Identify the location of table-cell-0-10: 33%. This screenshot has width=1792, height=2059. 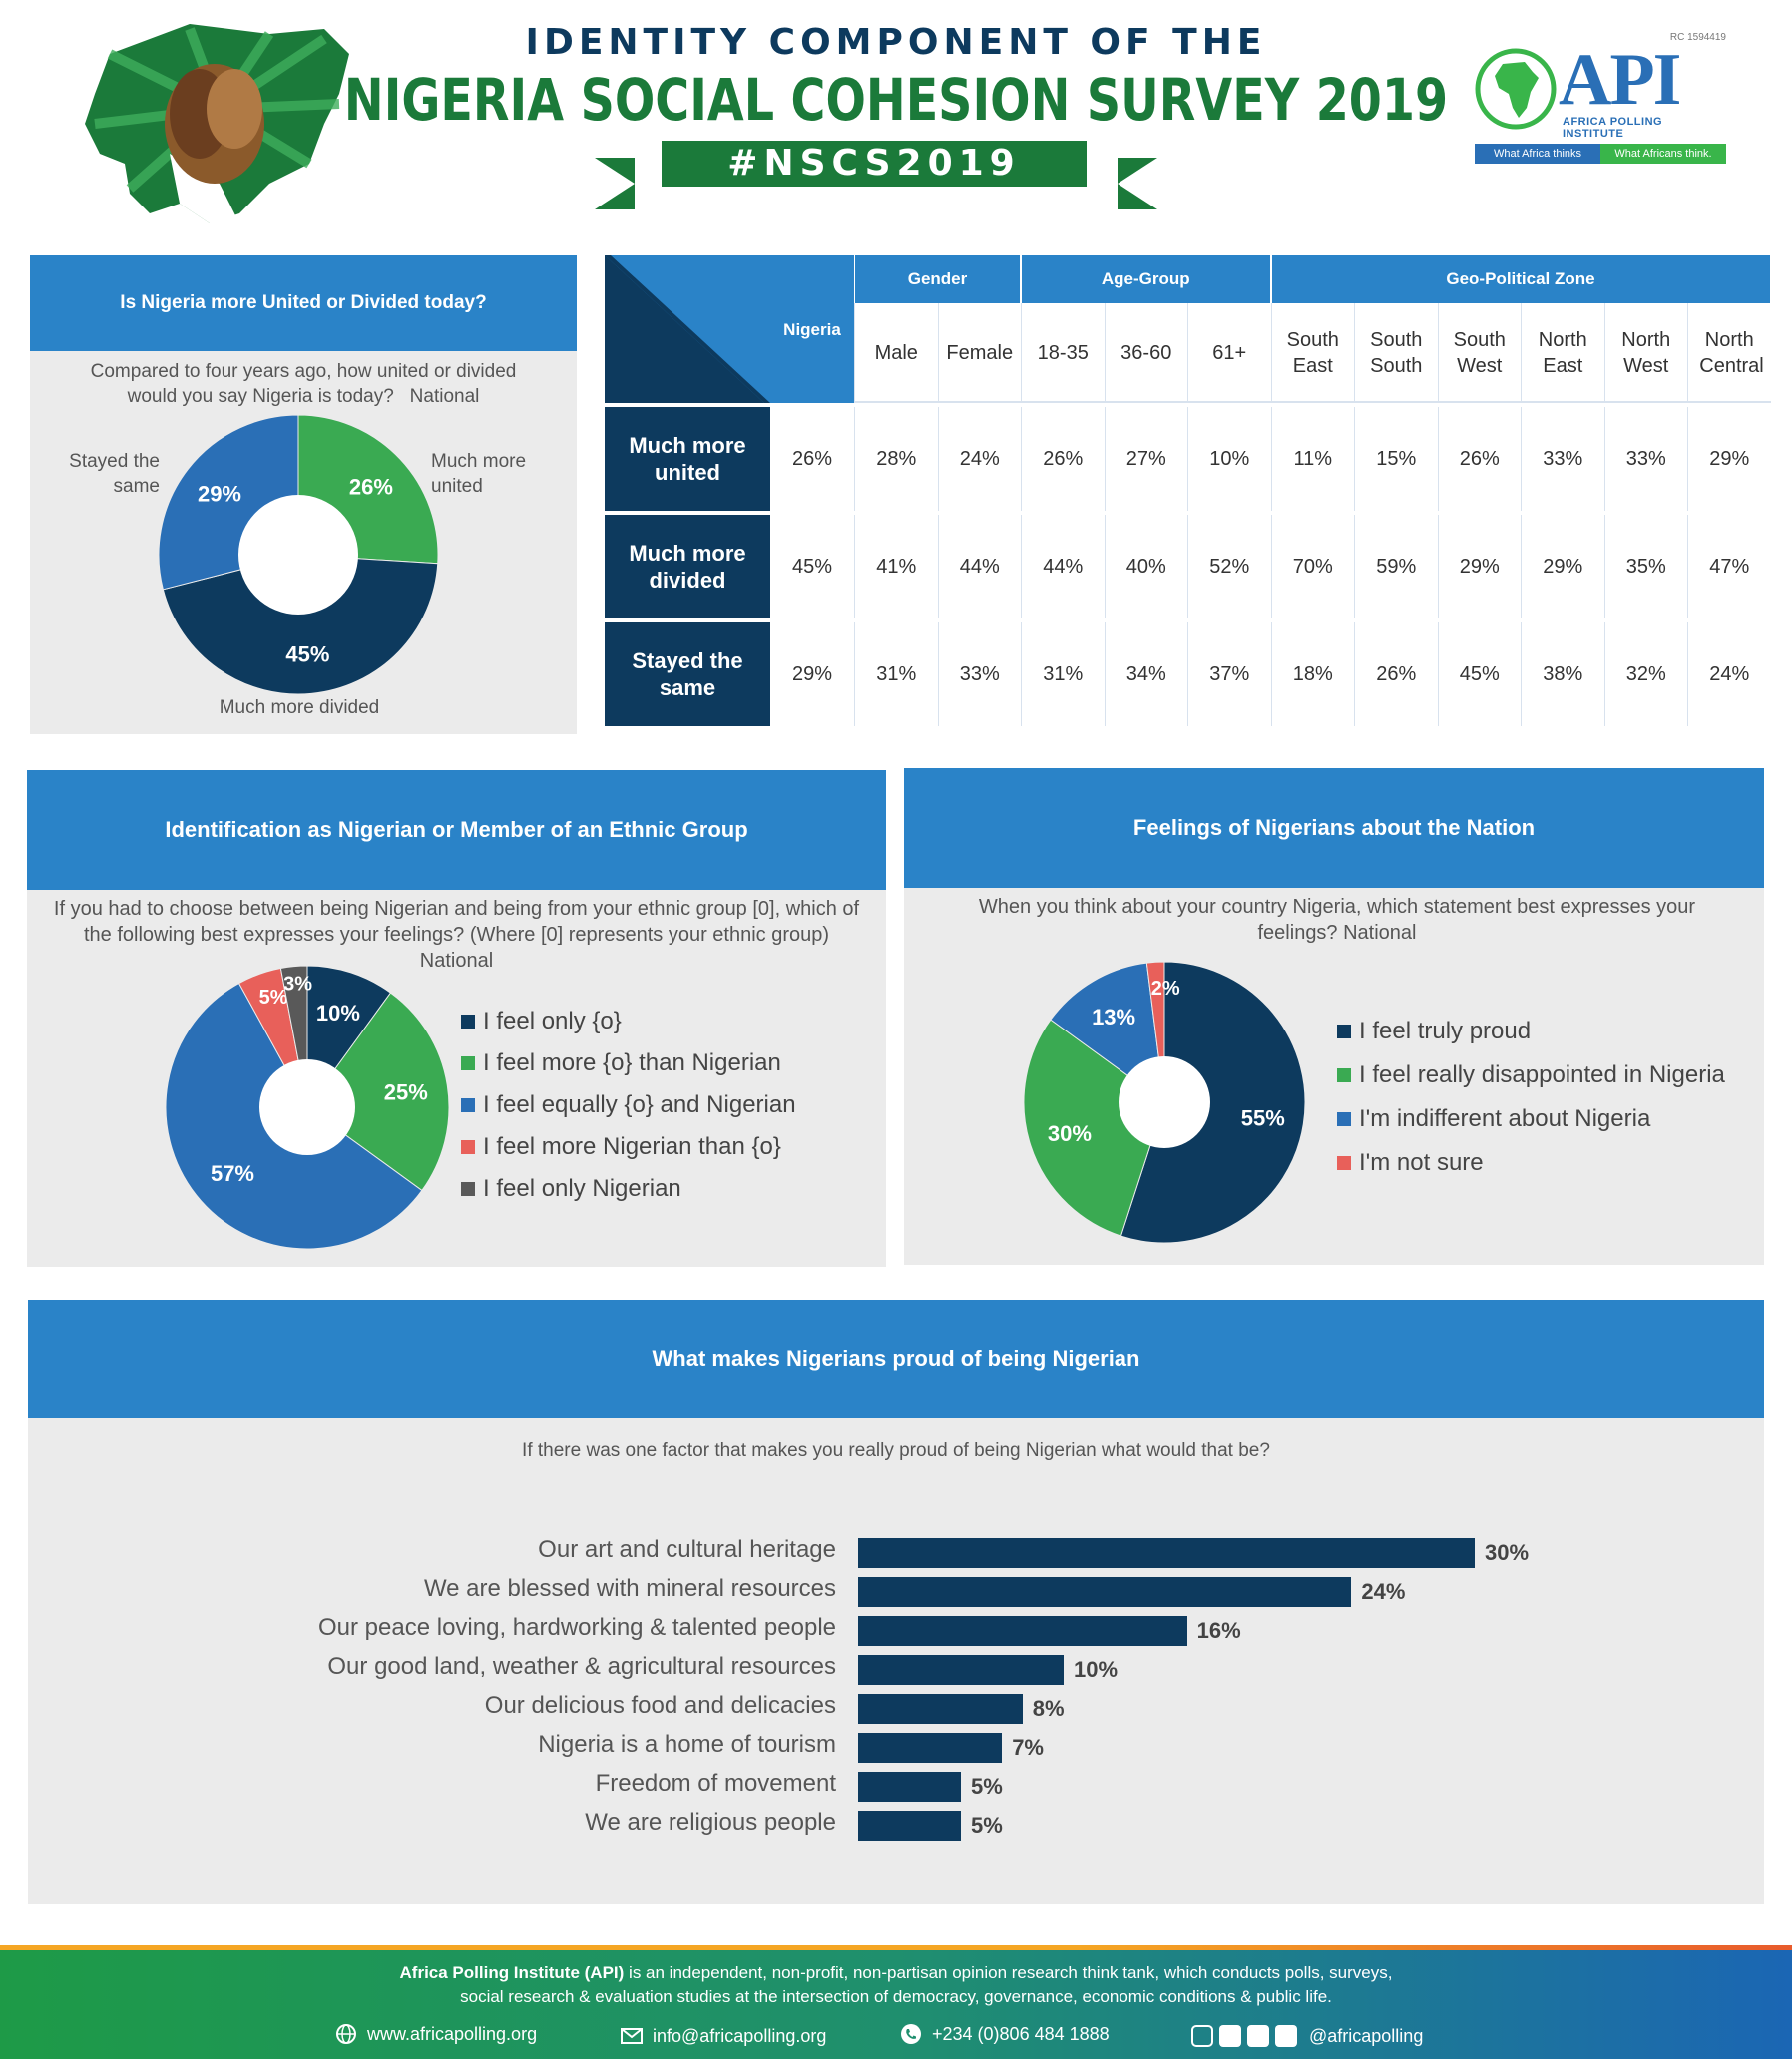
(1645, 459).